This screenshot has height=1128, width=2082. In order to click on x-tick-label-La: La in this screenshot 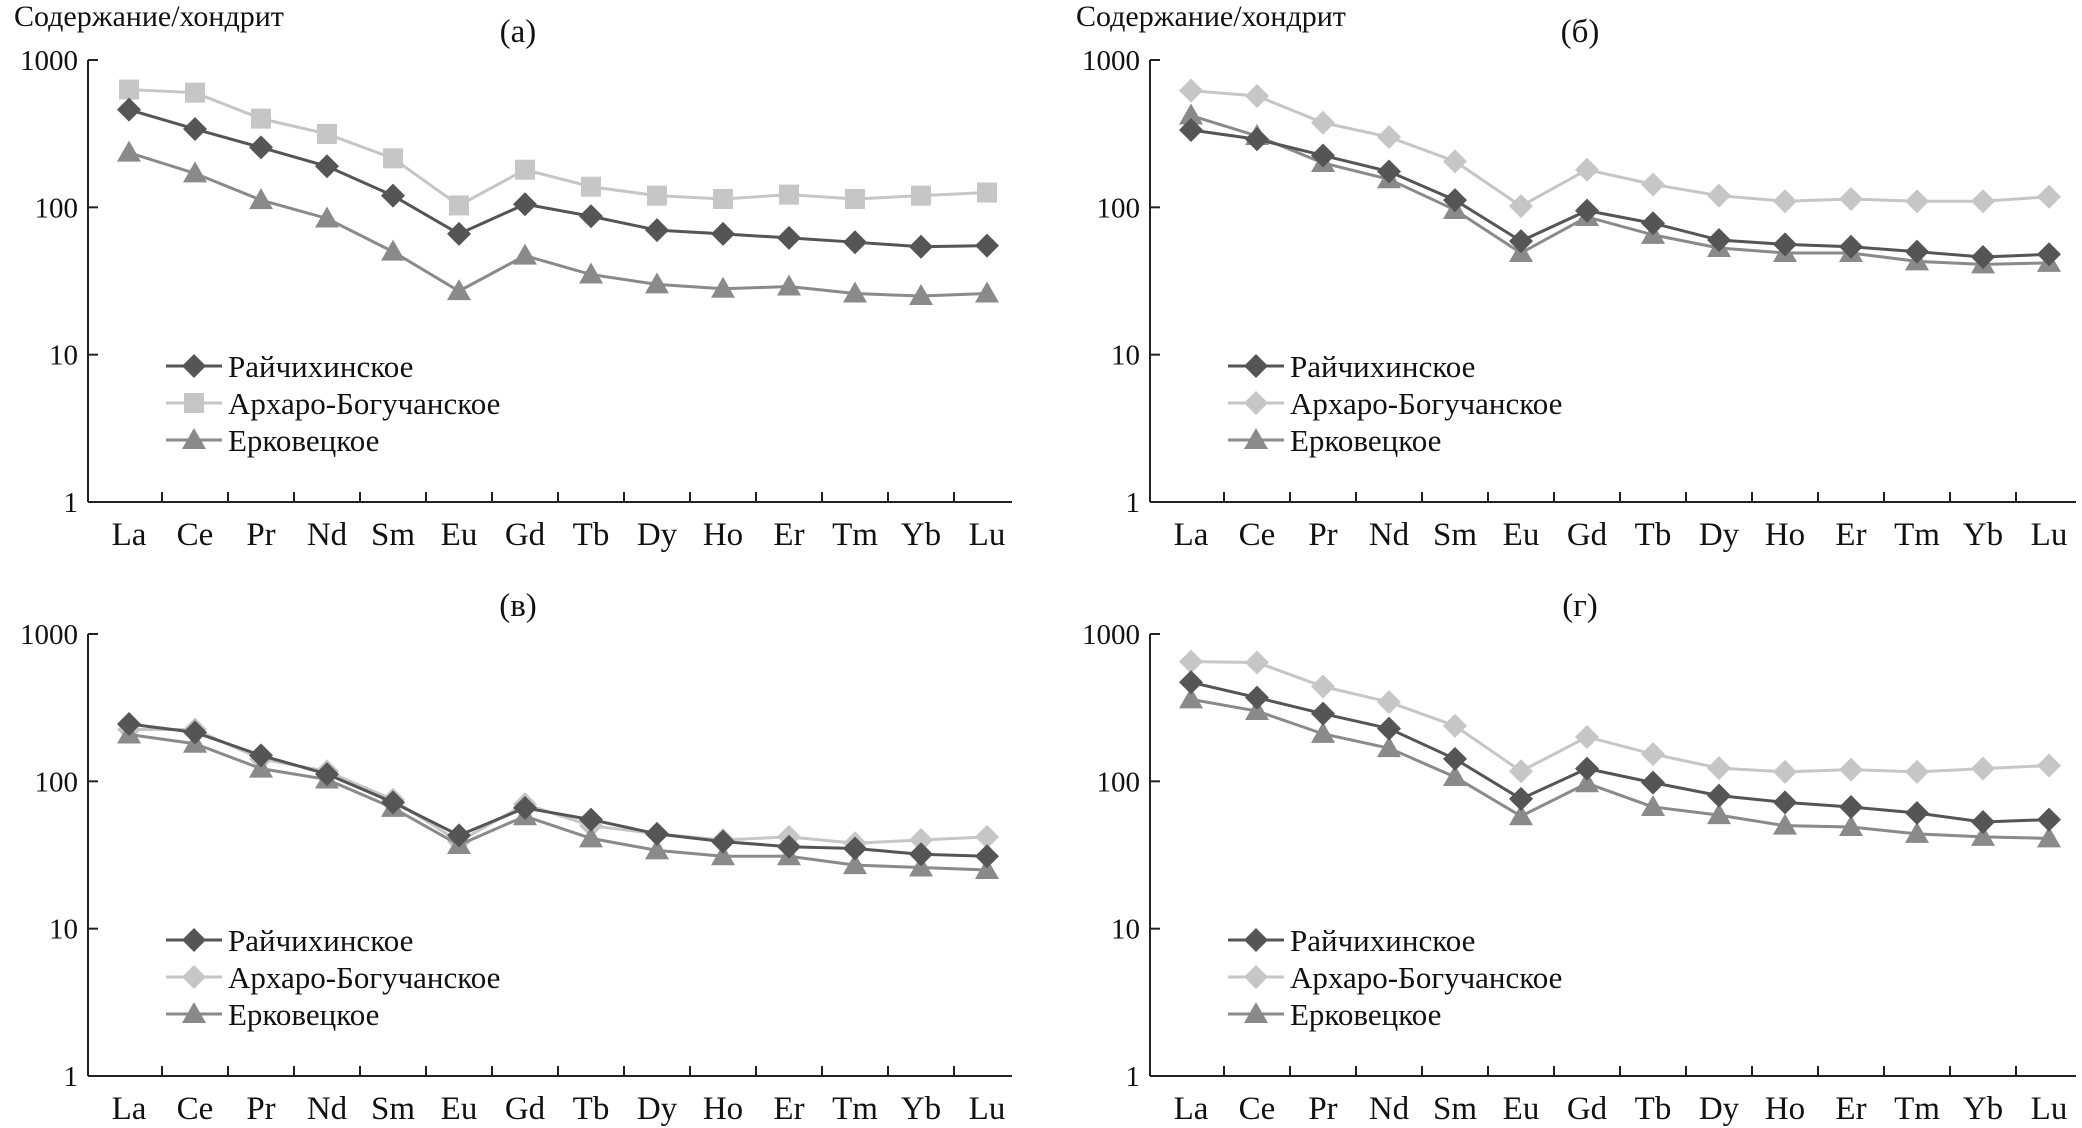, I will do `click(1191, 1109)`.